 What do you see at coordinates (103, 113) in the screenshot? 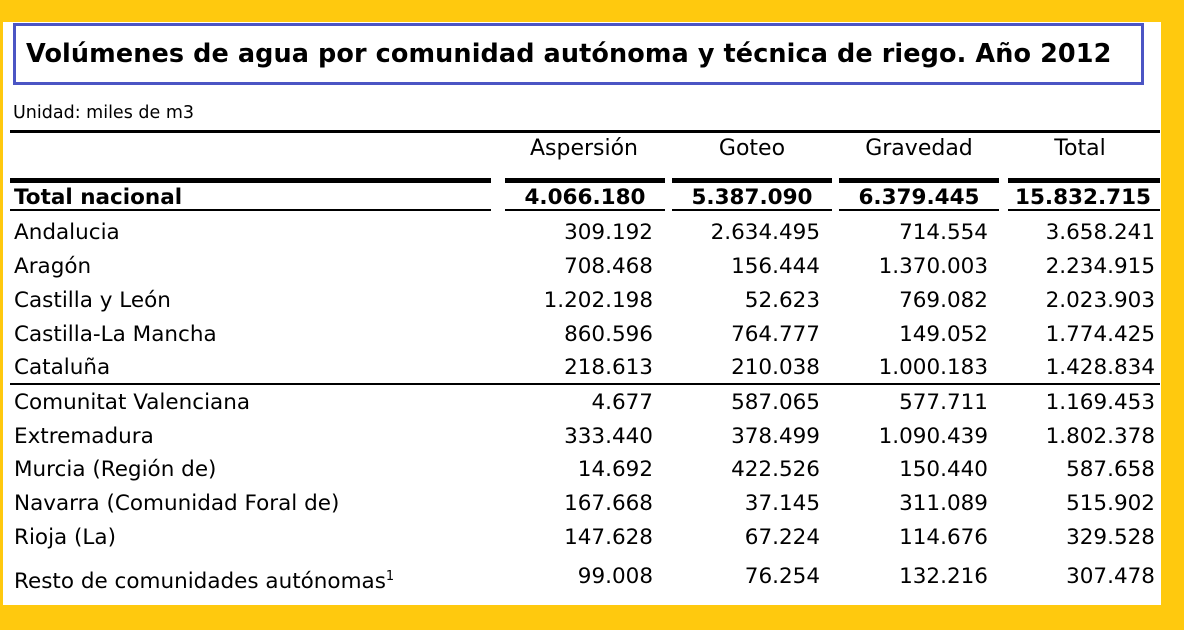
I see `unit-label: Unidad: miles de m3` at bounding box center [103, 113].